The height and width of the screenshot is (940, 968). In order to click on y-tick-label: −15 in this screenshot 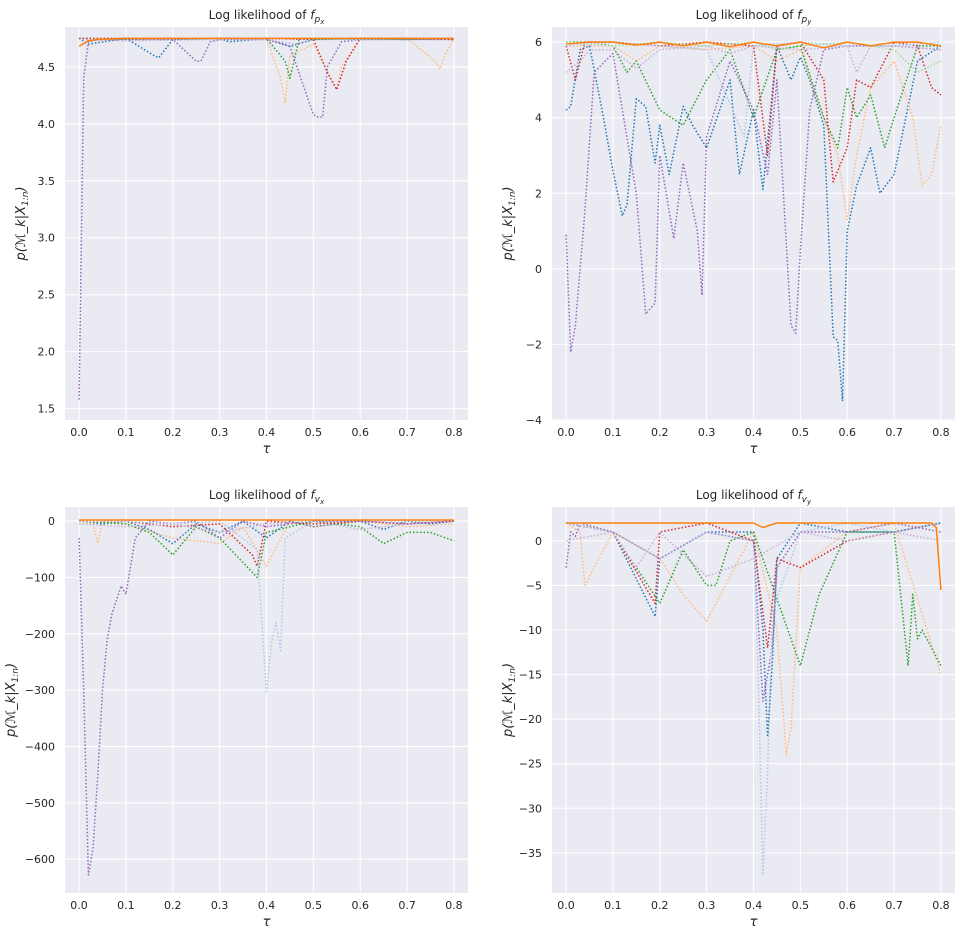, I will do `click(530, 675)`.